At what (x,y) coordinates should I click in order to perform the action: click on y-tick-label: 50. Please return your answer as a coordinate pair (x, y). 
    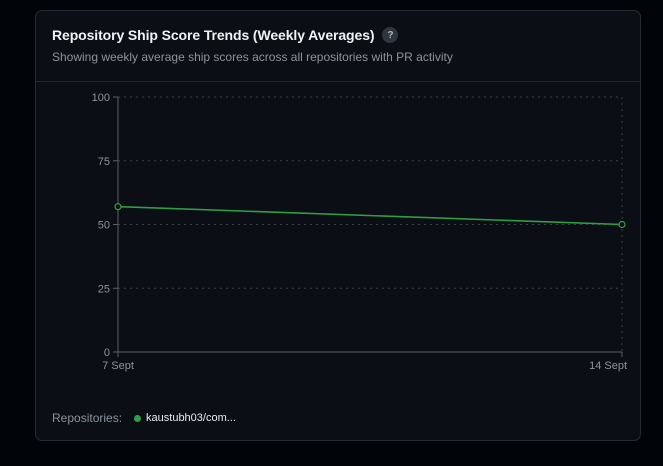
    Looking at the image, I should click on (104, 226).